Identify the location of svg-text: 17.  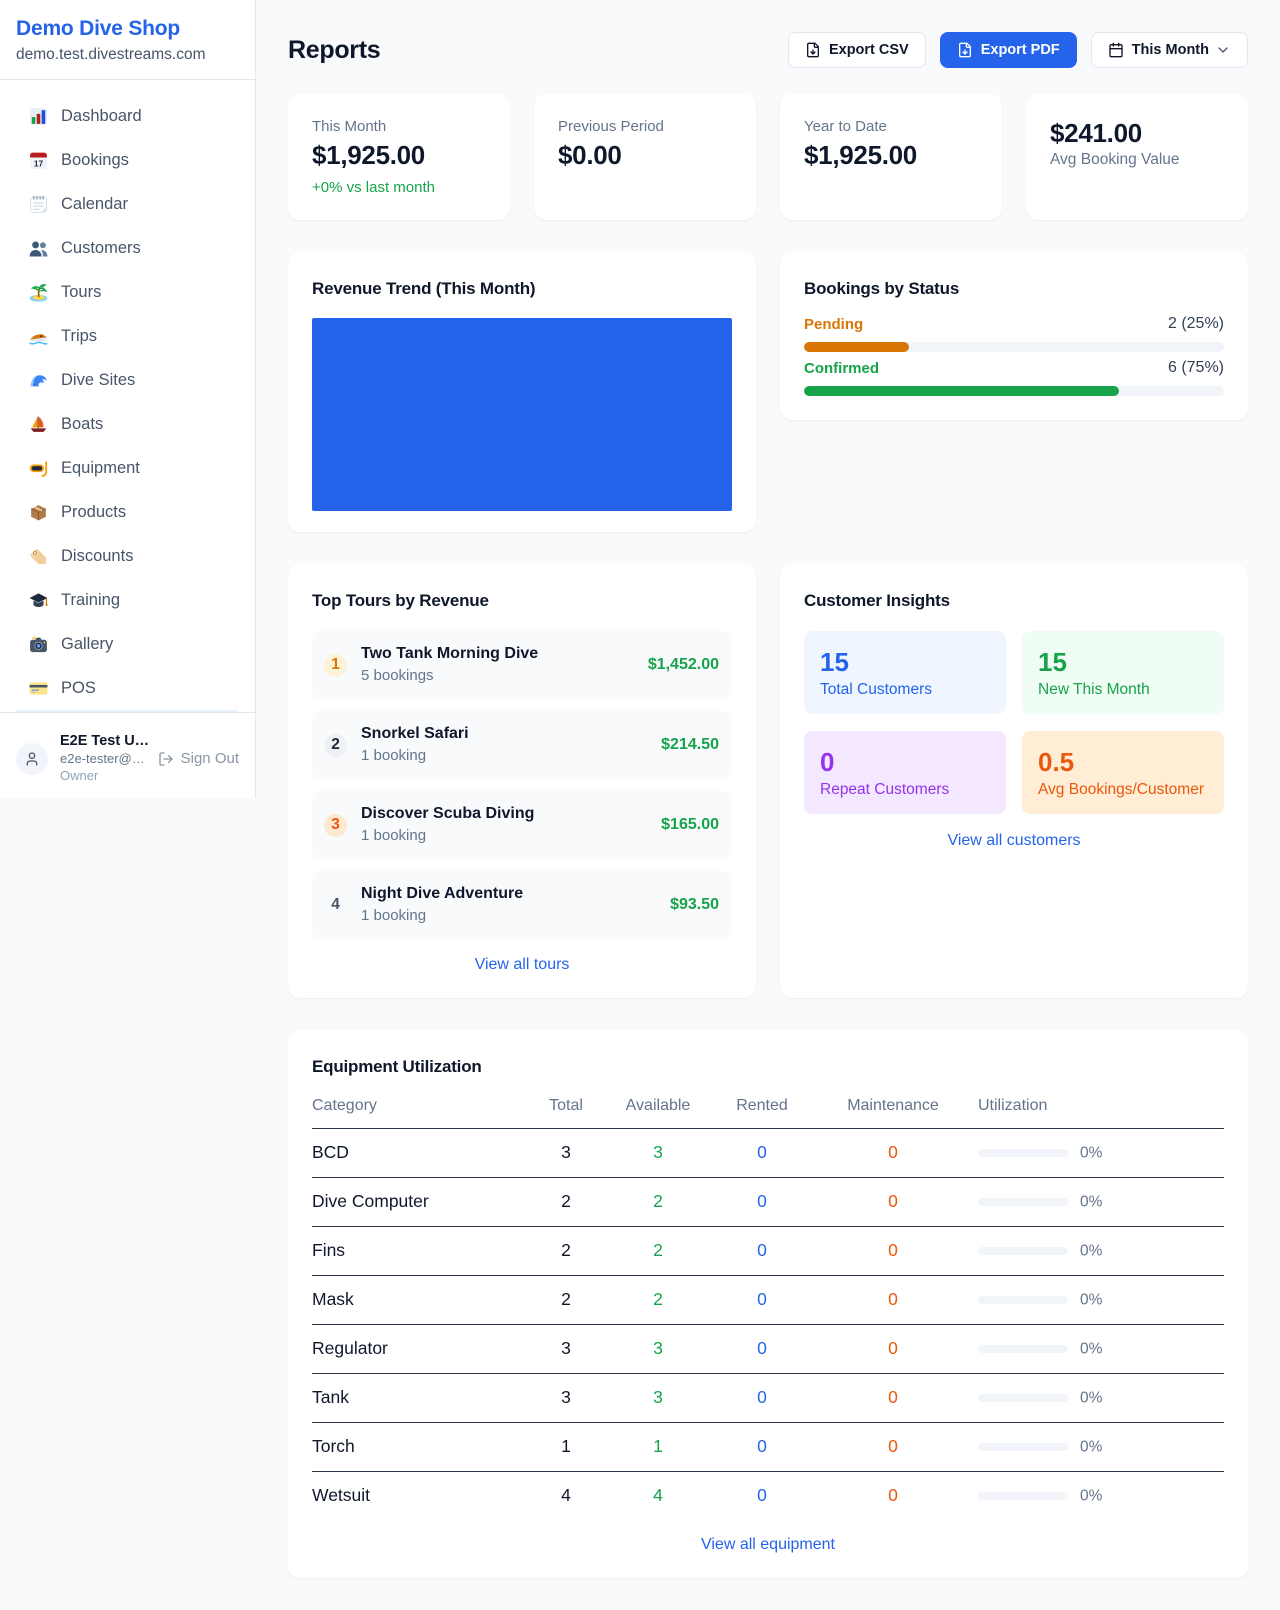
(39, 163).